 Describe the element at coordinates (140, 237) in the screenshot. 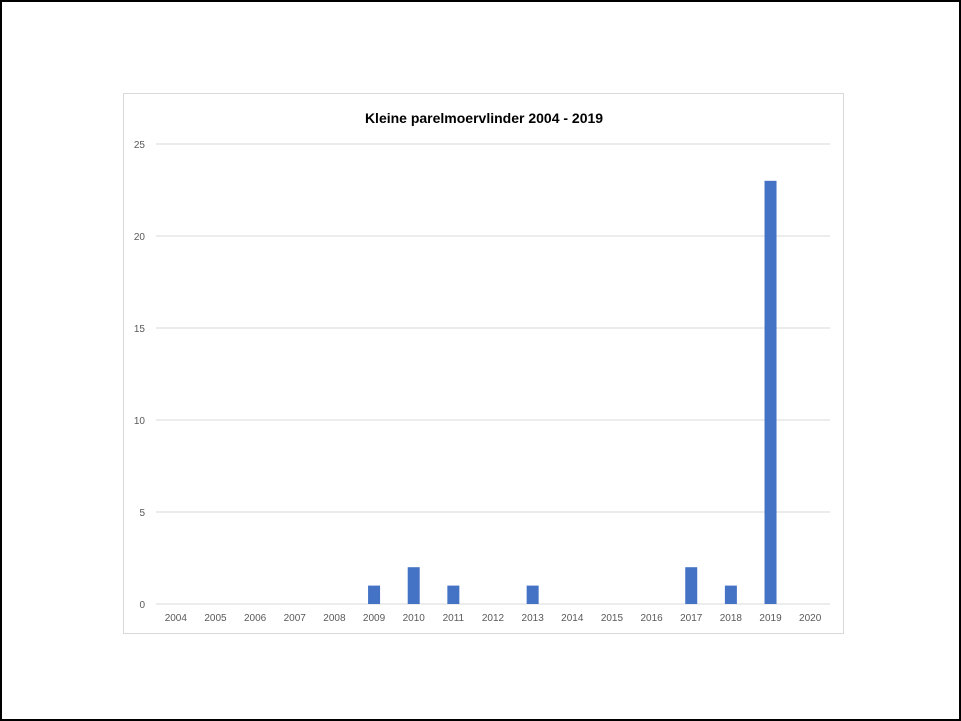

I see `y-tick-label: 20` at that location.